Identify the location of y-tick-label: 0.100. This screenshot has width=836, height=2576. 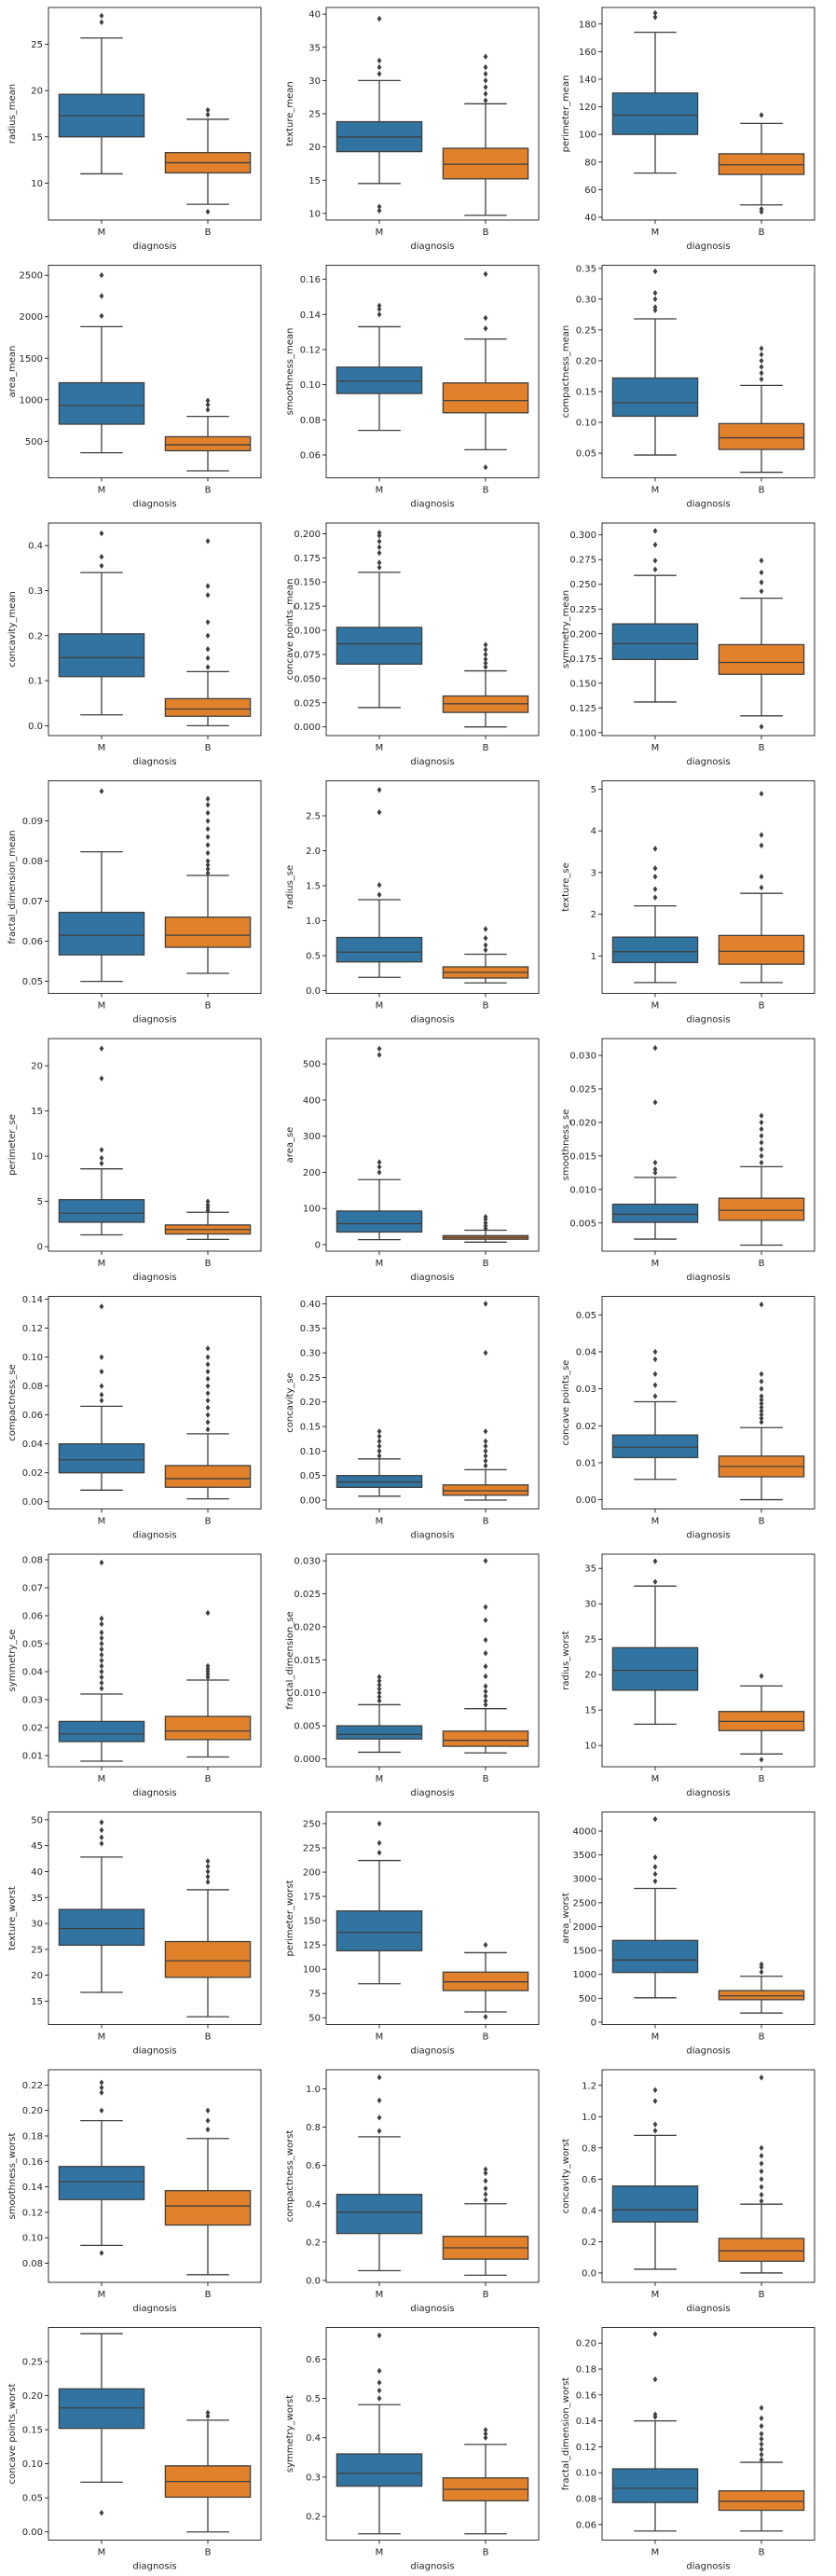
(307, 632).